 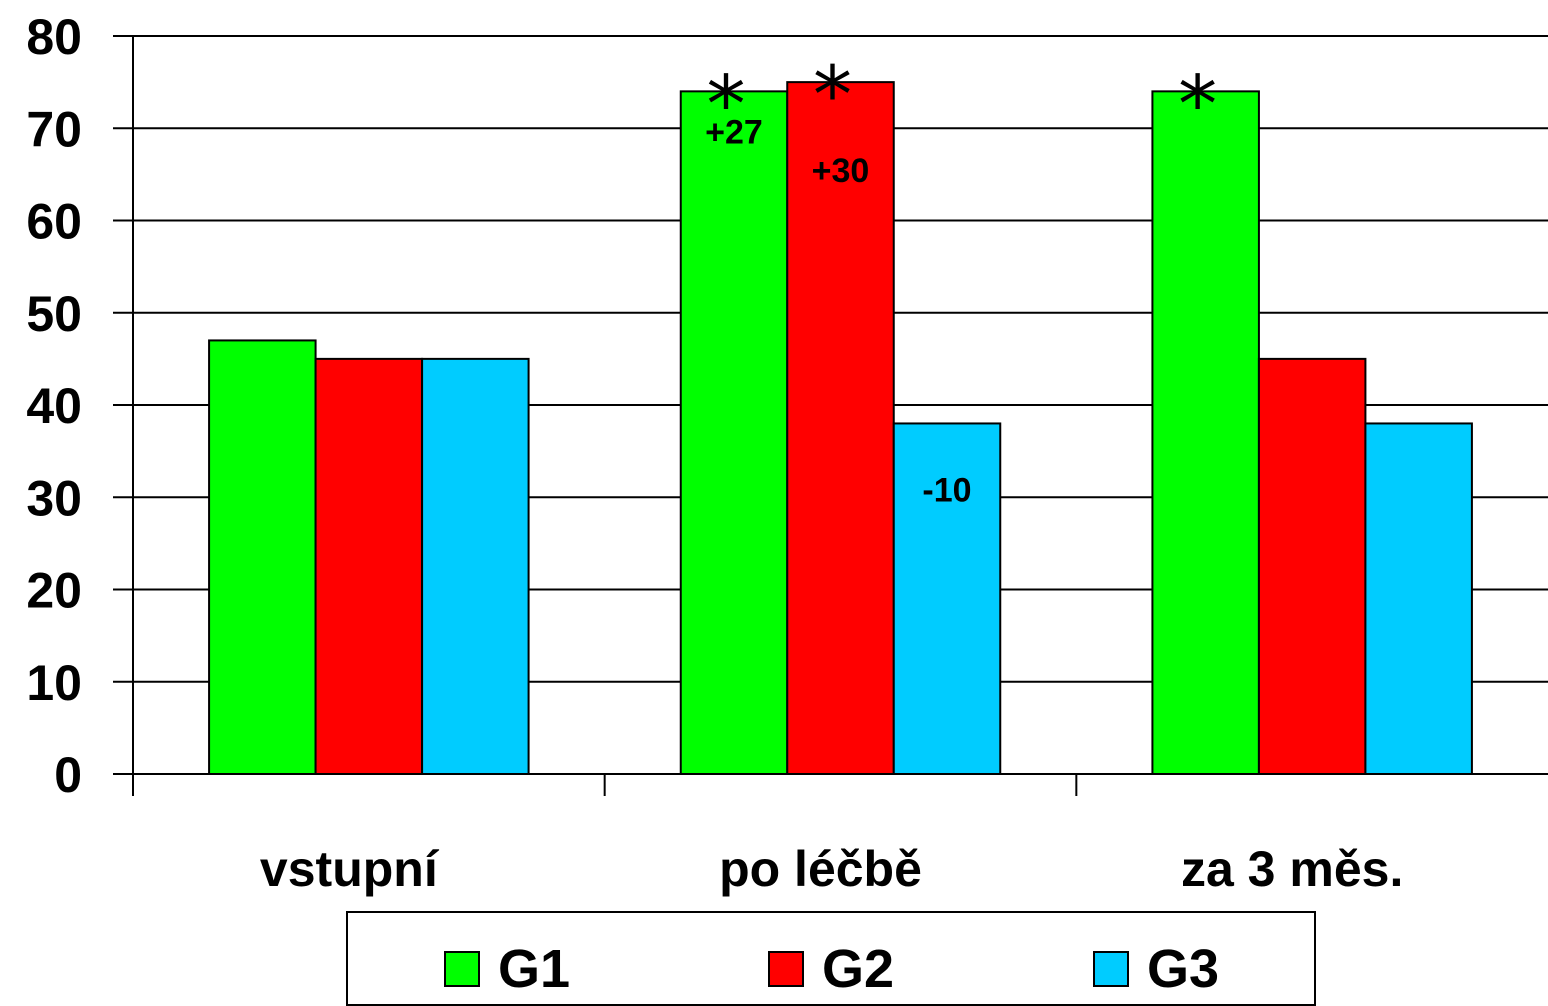 I want to click on legend-swatch-g1, so click(x=462, y=969).